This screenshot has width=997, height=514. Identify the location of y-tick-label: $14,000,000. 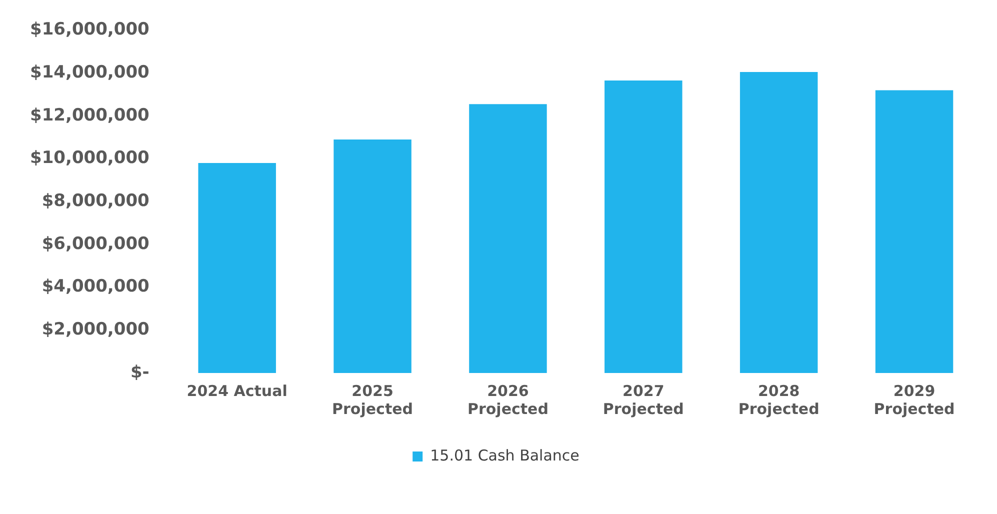
(90, 72).